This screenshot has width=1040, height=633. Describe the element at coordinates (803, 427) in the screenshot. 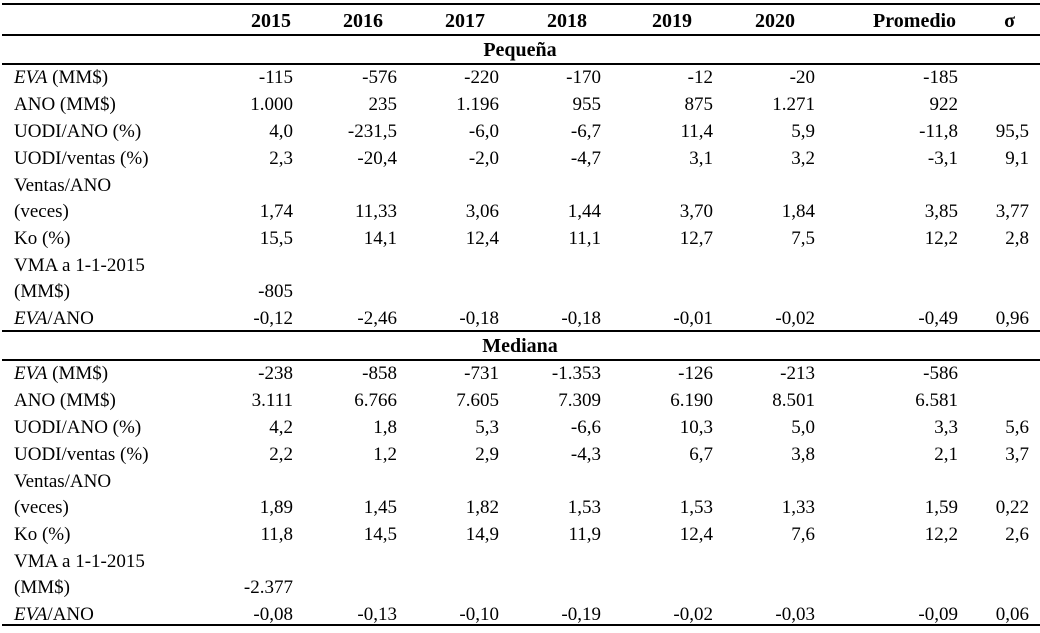

I see `table-cell: 5,0` at that location.